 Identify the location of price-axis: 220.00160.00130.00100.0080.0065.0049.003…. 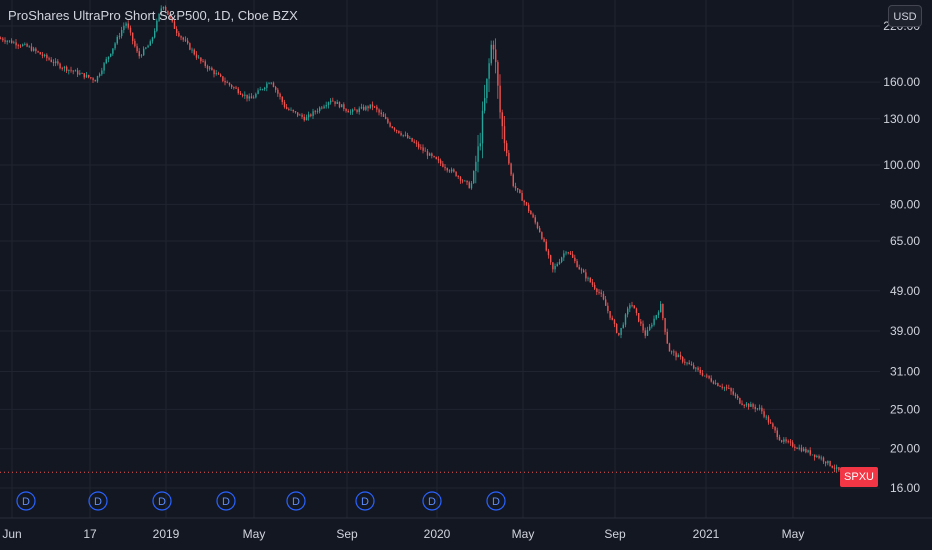
(901, 257).